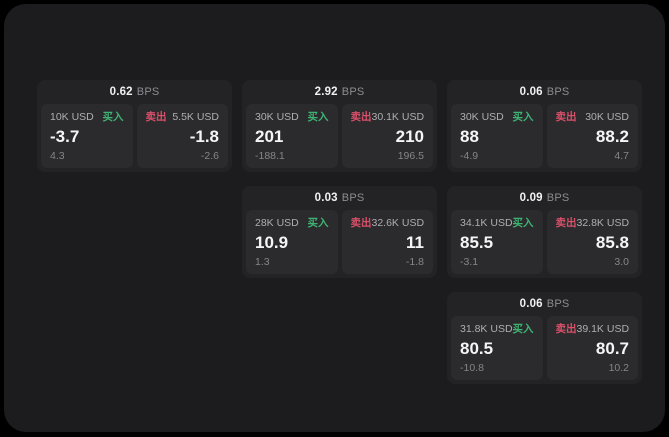 This screenshot has width=669, height=437. I want to click on sell-notional: 32.6K USD, so click(398, 223).